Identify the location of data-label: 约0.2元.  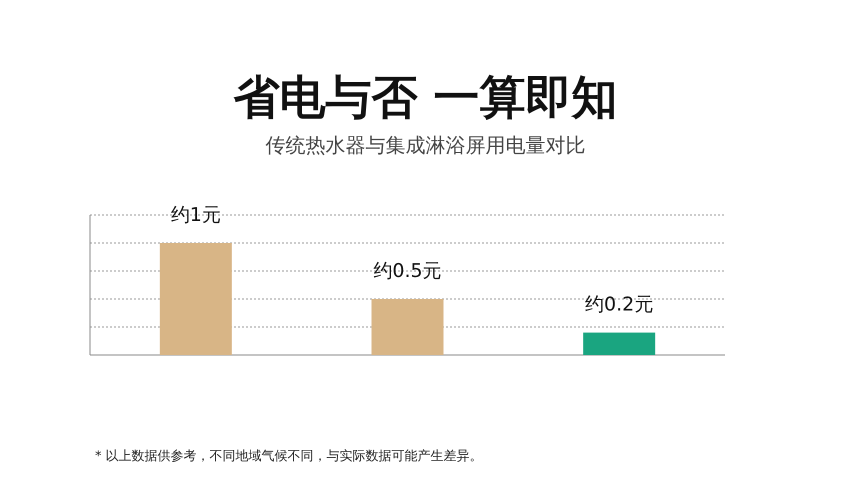
(619, 305).